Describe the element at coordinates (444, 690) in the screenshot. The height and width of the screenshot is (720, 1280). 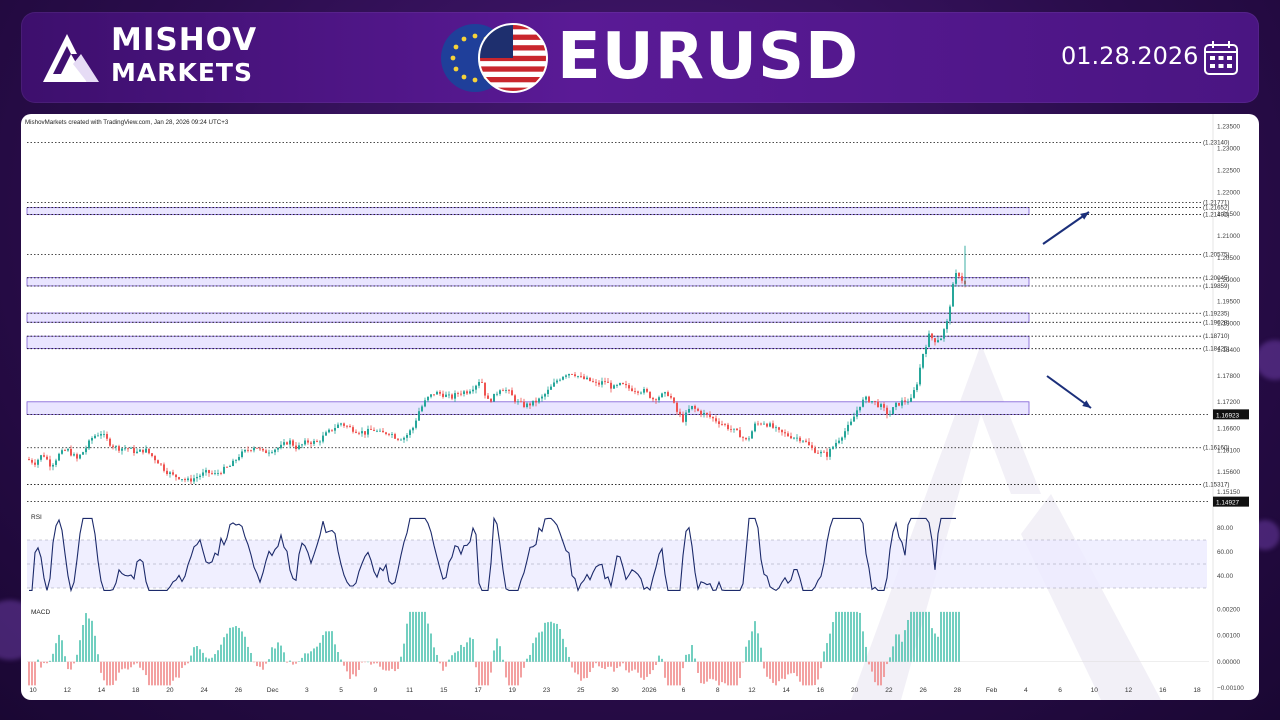
I see `x-axis-tick-label: 15` at that location.